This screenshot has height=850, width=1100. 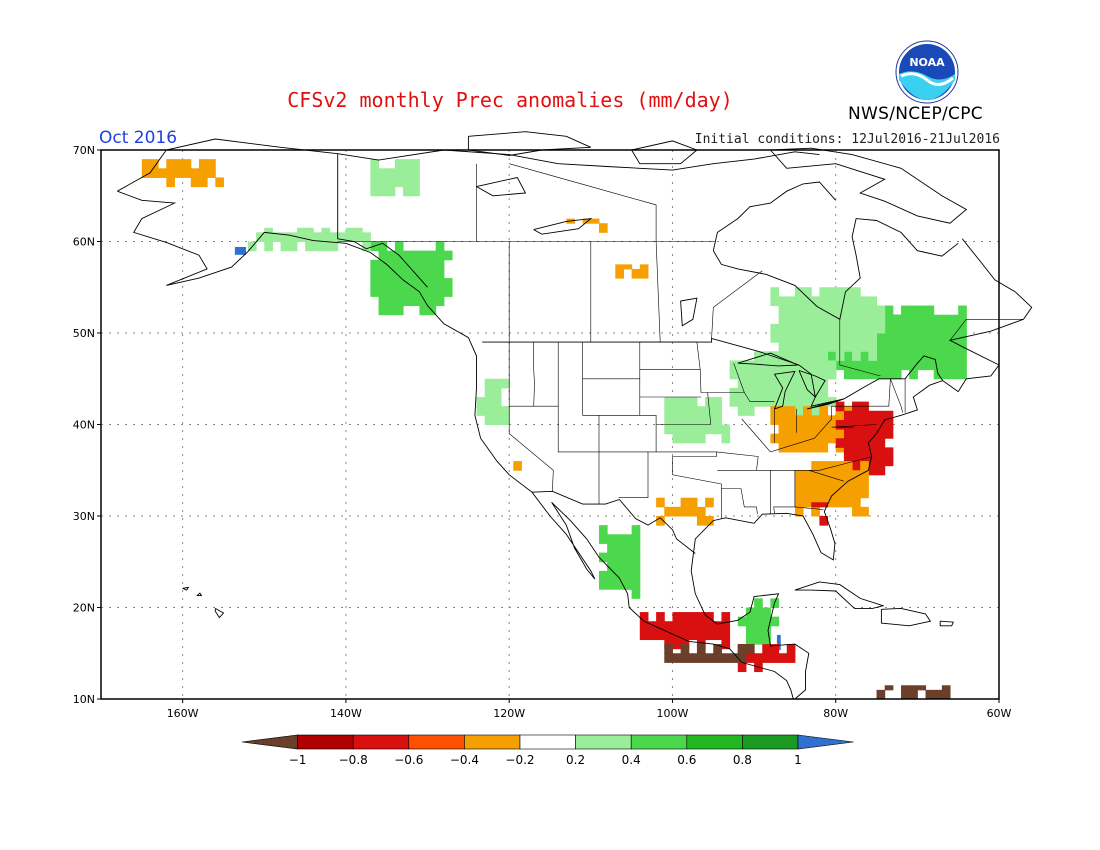 I want to click on lon-tick-label: 140W, so click(x=346, y=713).